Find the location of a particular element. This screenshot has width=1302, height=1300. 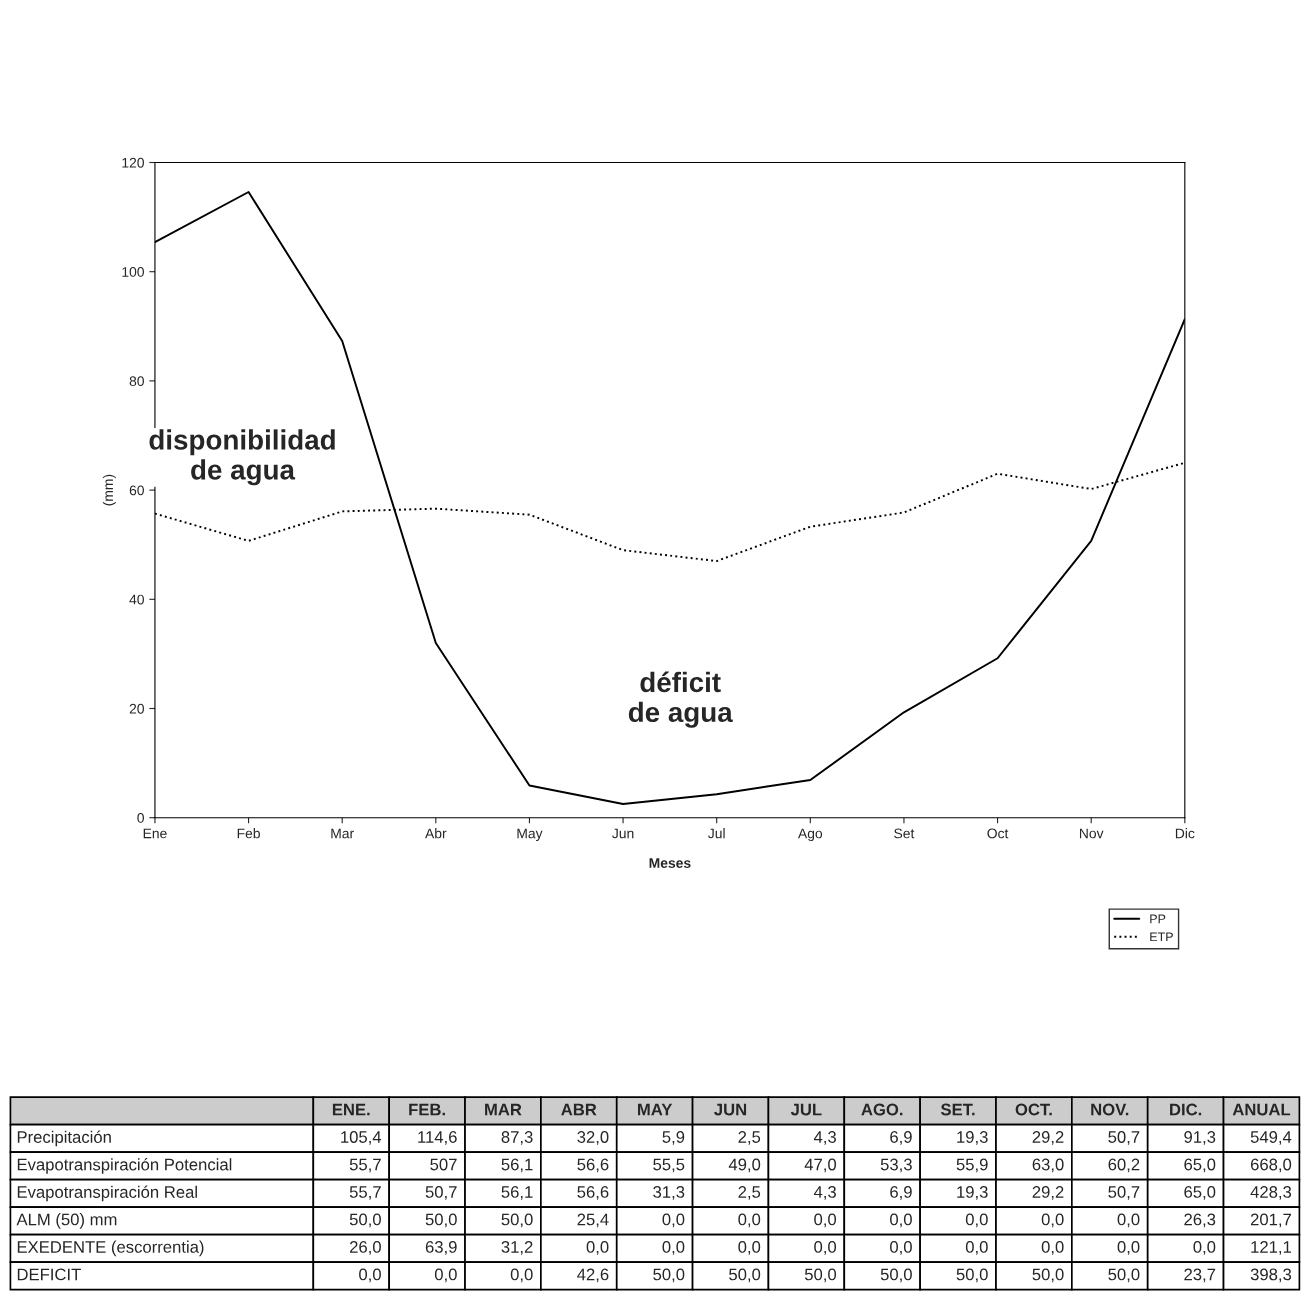

data-label: 19,3 is located at coordinates (972, 1193).